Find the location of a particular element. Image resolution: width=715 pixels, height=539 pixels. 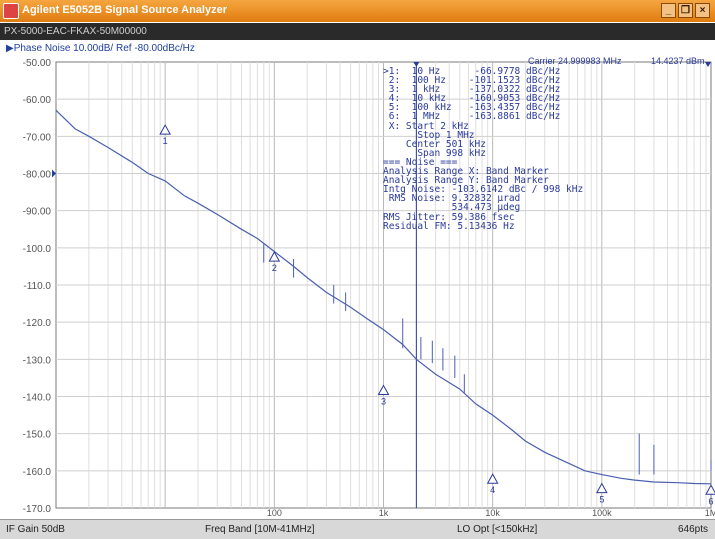

carrier-frequency: Carrier 24.999983 MHz is located at coordinates (575, 61).